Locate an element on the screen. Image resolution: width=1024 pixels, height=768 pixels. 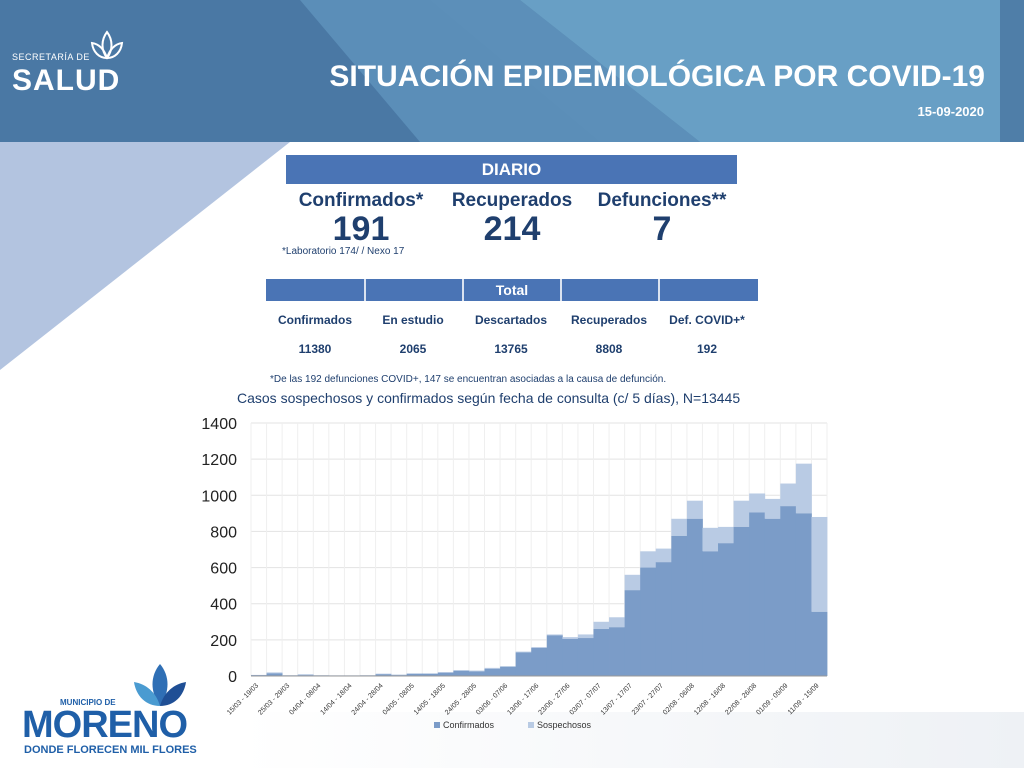
y-tick-label: 0 is located at coordinates (232, 677).